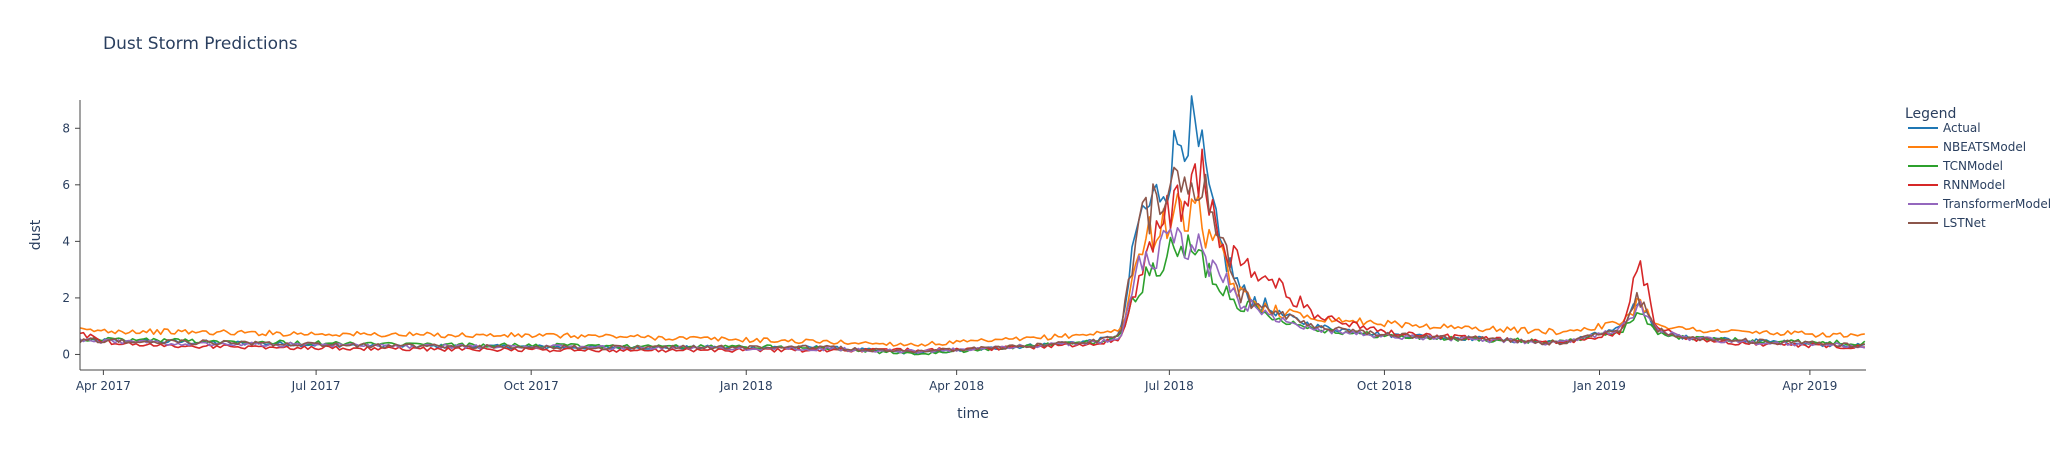 Image resolution: width=2067 pixels, height=450 pixels. I want to click on y-tick-label: 8, so click(66, 128).